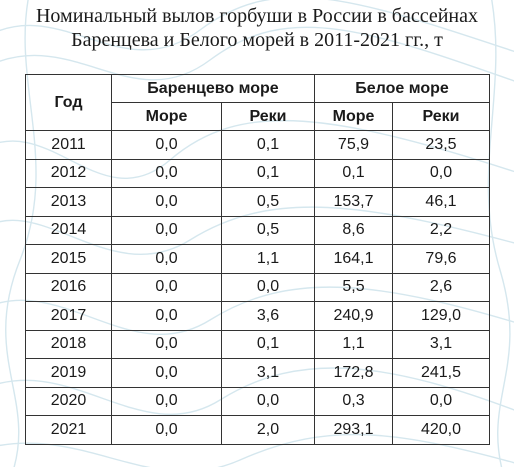  I want to click on year-cell: 2011, so click(68, 145).